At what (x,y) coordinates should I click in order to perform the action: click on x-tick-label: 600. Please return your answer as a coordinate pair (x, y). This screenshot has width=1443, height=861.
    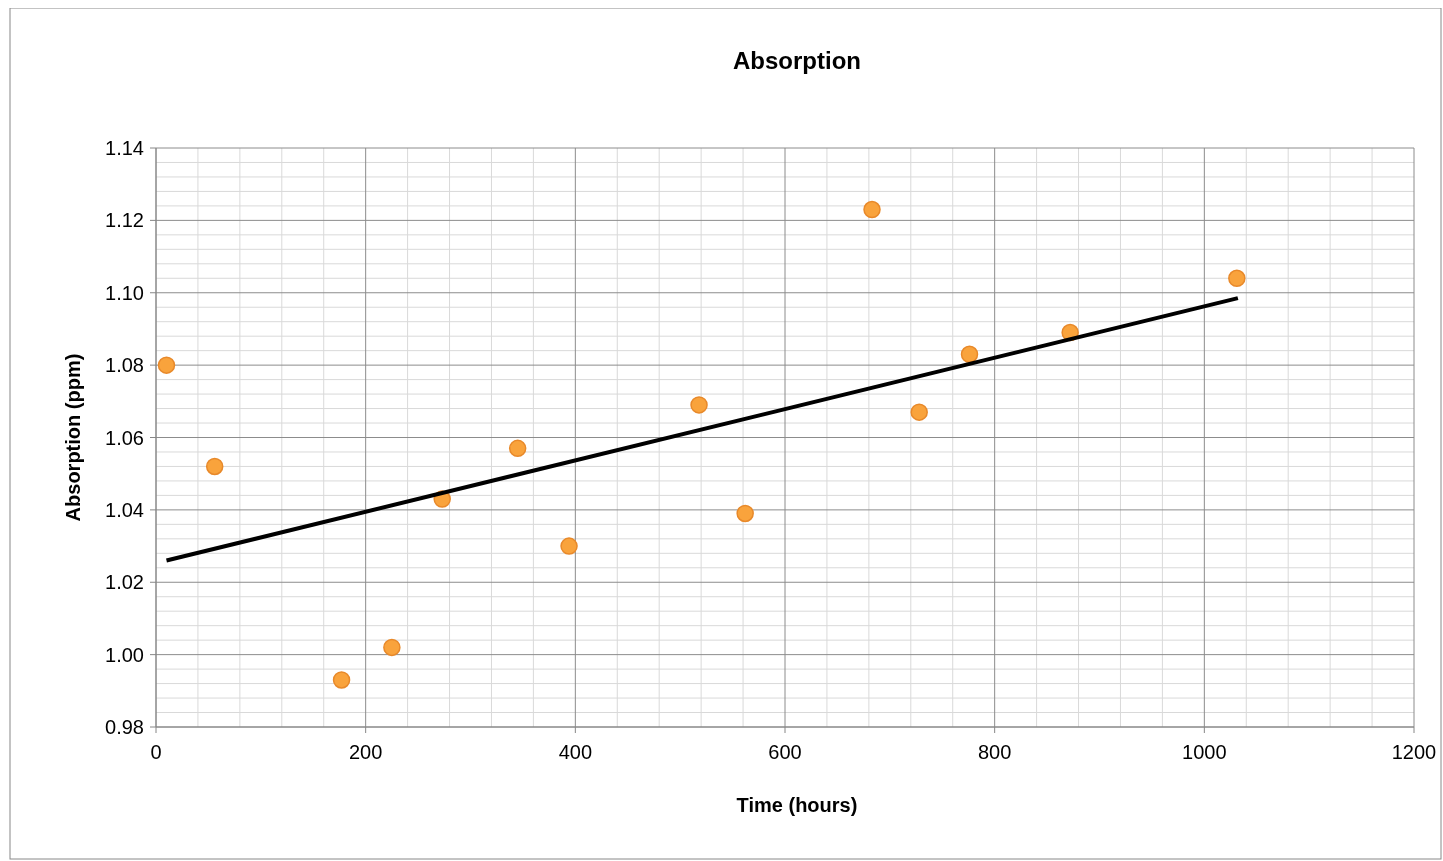
    Looking at the image, I should click on (785, 752).